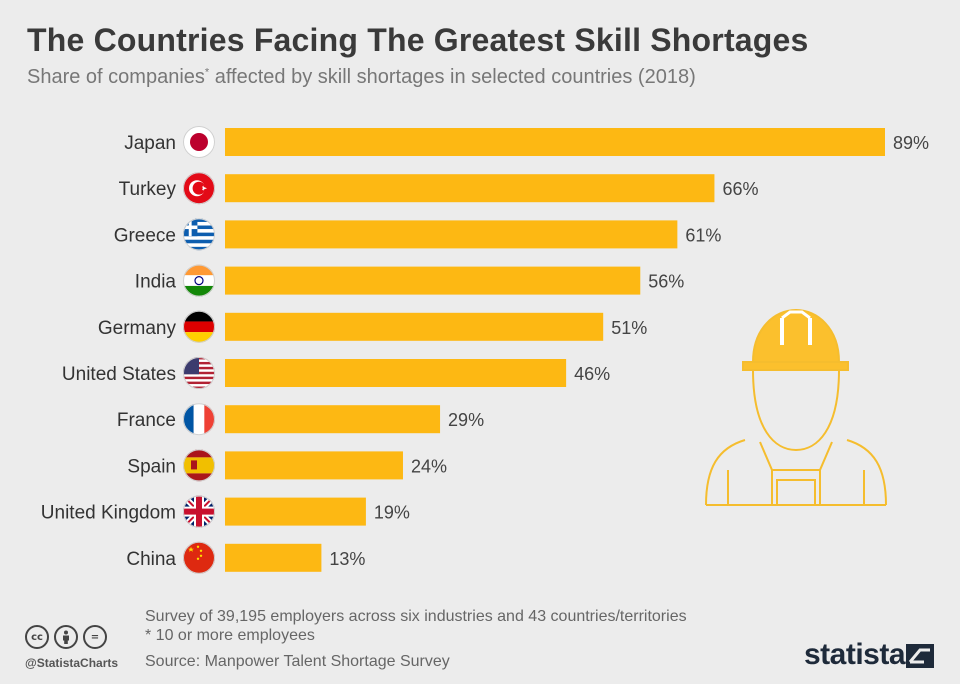  Describe the element at coordinates (199, 188) in the screenshot. I see `turkey-flag` at that location.